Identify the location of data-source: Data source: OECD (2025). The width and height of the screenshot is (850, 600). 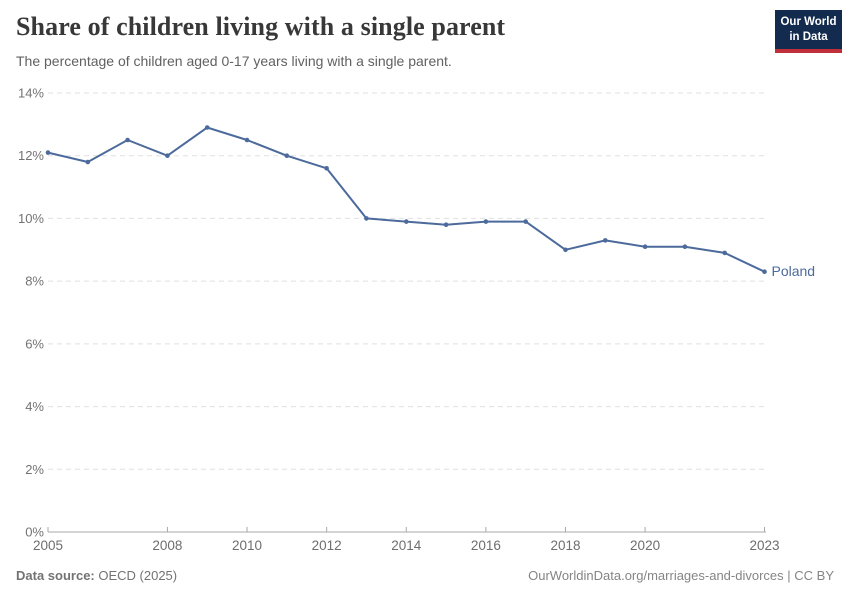
(96, 575).